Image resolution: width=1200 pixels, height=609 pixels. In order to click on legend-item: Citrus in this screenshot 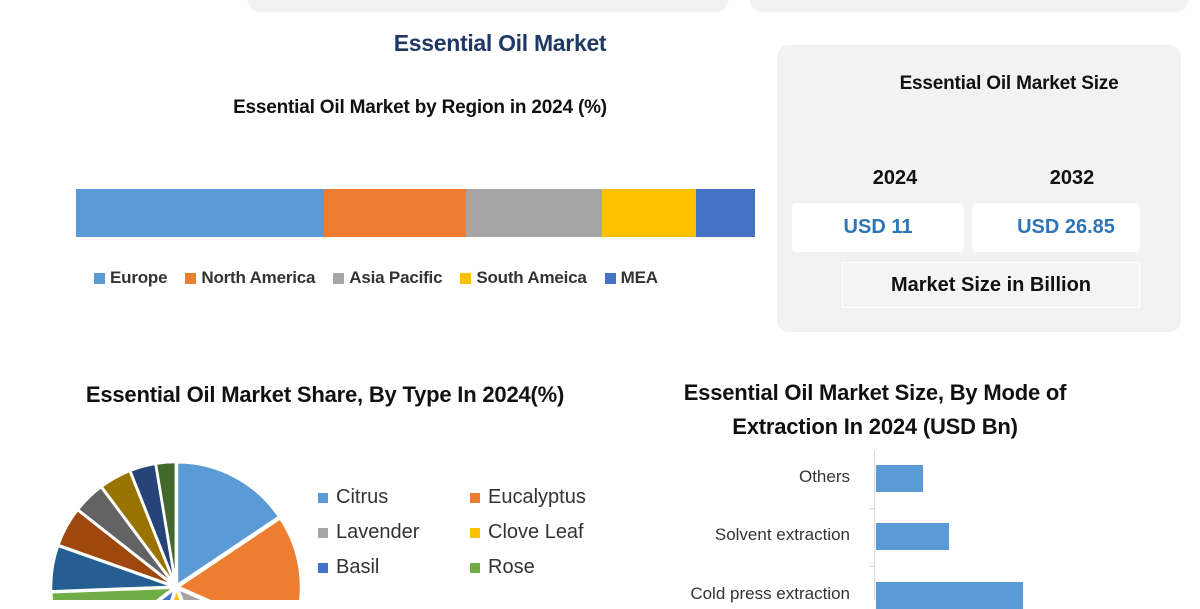, I will do `click(394, 497)`.